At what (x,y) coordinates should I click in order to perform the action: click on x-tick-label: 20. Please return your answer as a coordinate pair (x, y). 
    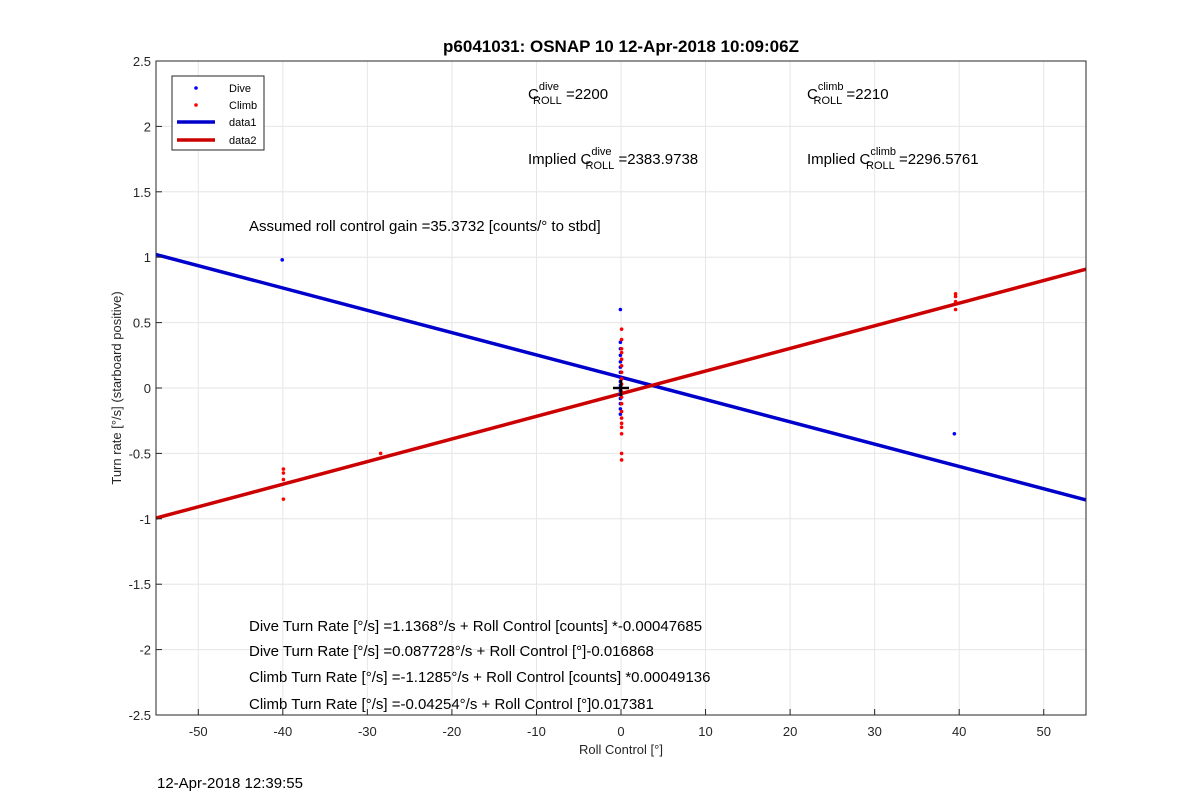
    Looking at the image, I should click on (790, 731).